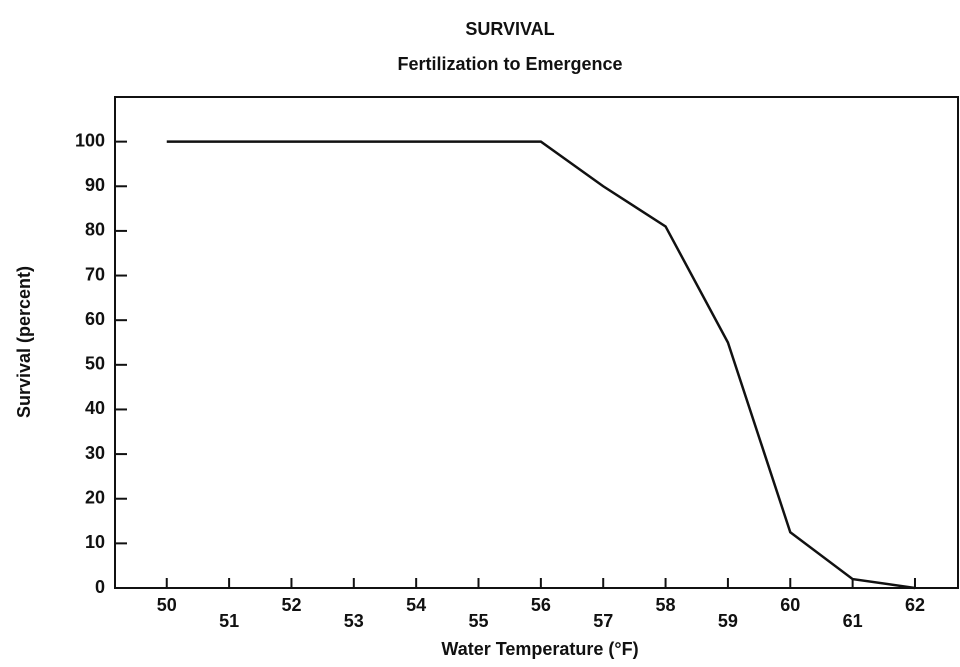  I want to click on x-axis-label: Water Temperature (°F), so click(539, 649).